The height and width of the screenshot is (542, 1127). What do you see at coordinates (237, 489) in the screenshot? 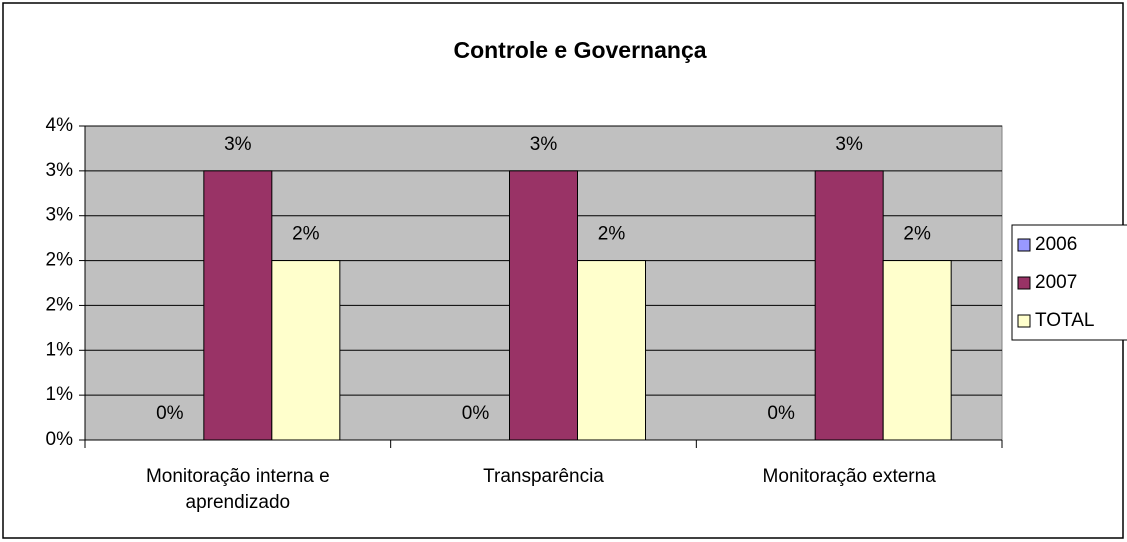
I see `x-tick-label: Monitoração interna e aprendizado` at bounding box center [237, 489].